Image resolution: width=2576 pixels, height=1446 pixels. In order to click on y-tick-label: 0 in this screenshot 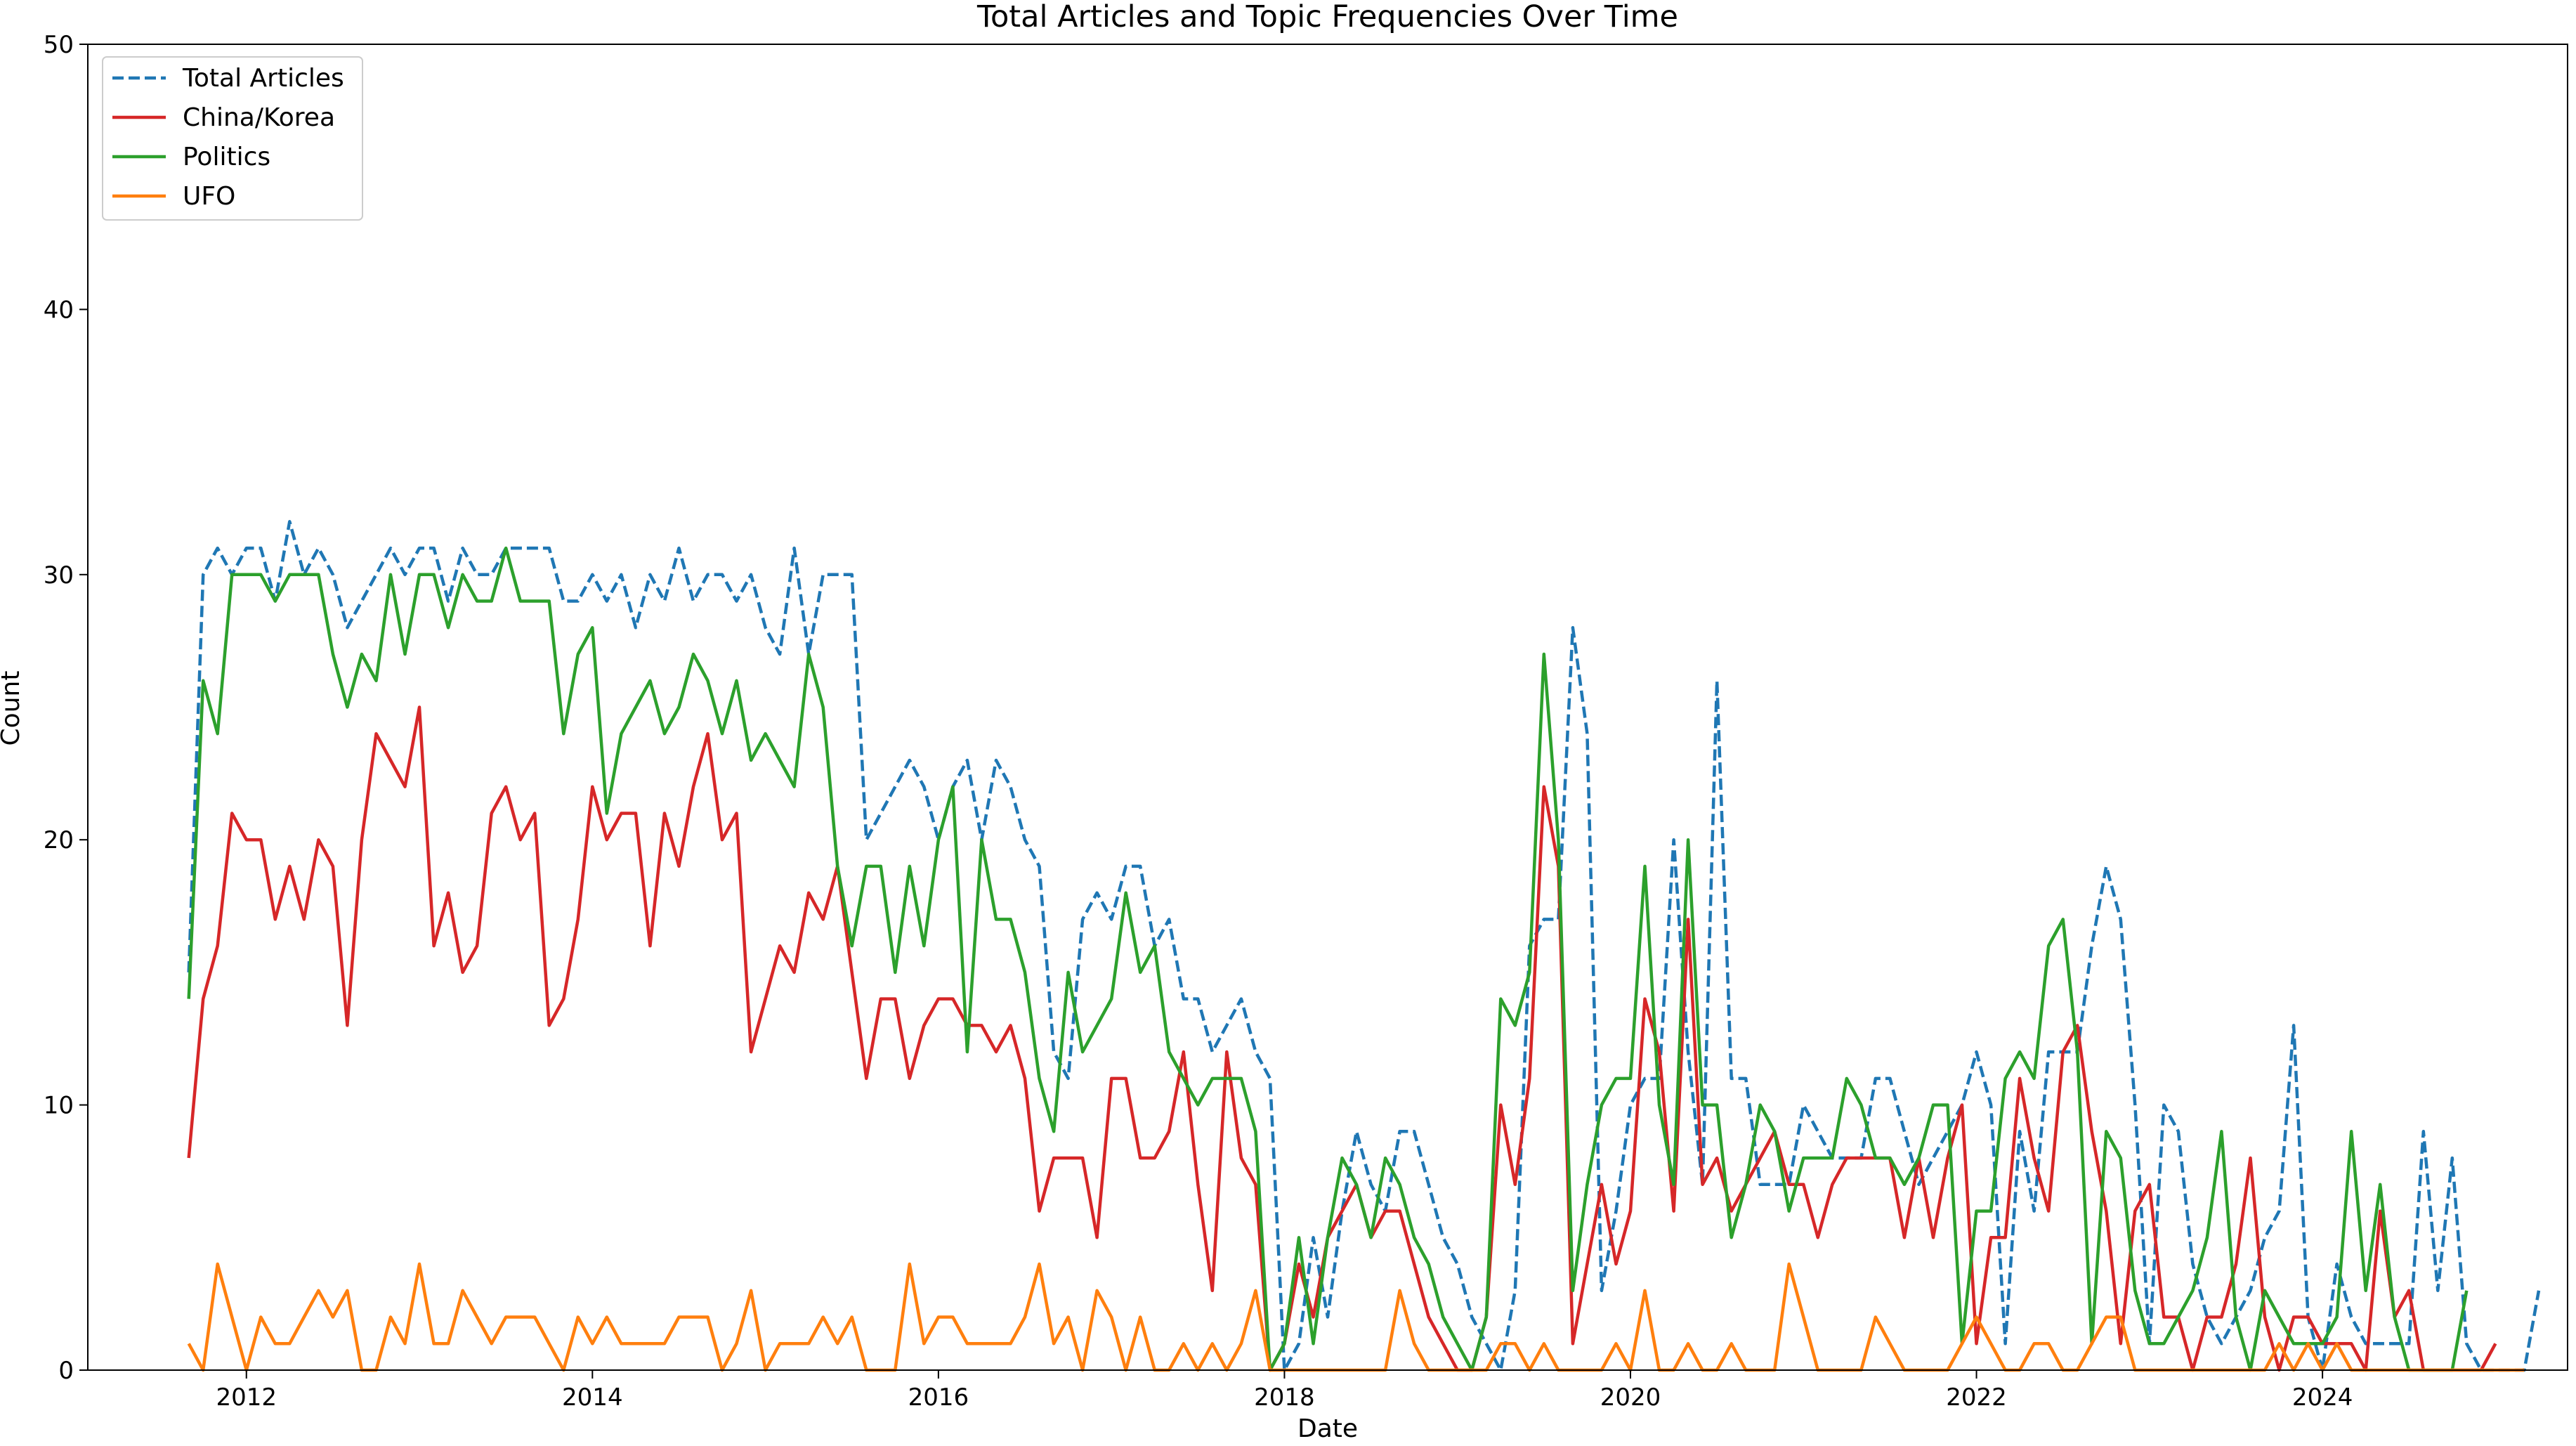, I will do `click(66, 1371)`.